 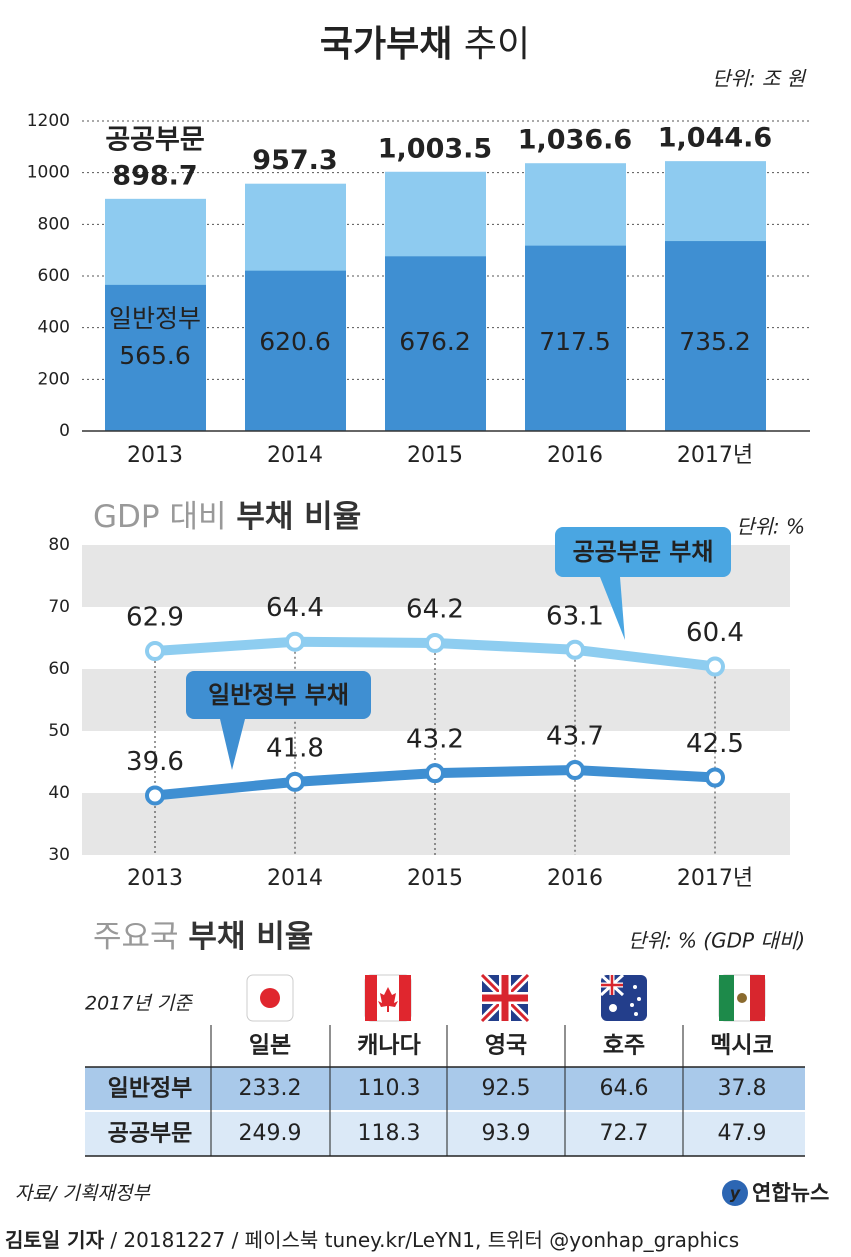 I want to click on y-tick-label: 1000, so click(x=48, y=173).